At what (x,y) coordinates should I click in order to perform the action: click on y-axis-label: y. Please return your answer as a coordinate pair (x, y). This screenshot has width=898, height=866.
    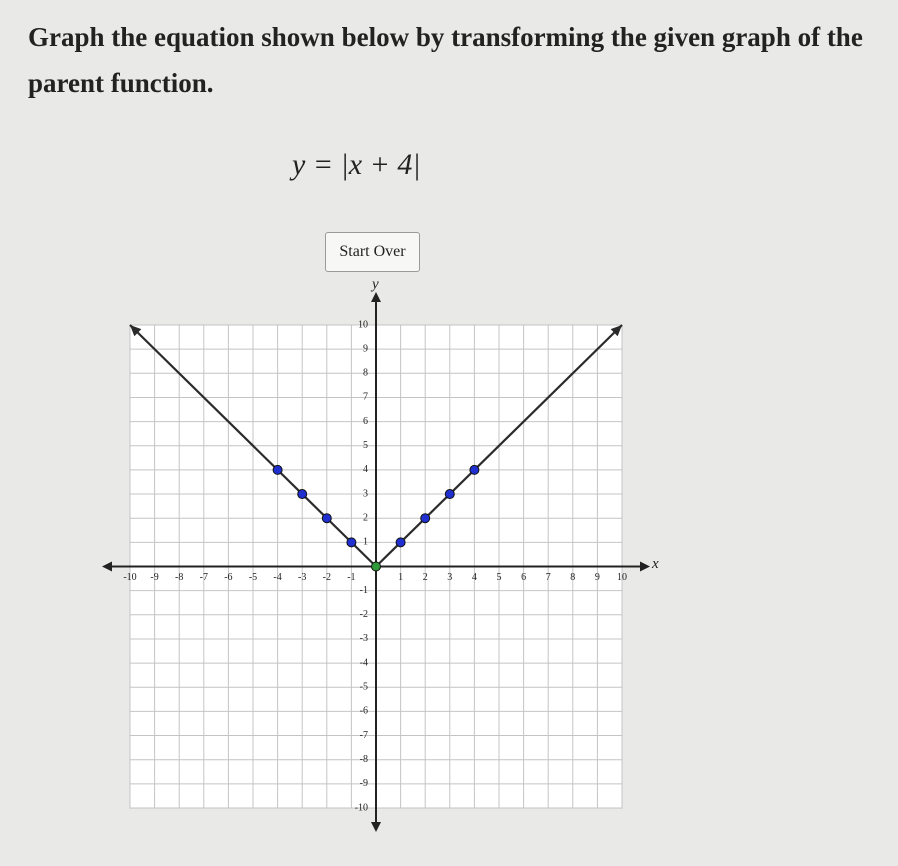
    Looking at the image, I should click on (374, 284).